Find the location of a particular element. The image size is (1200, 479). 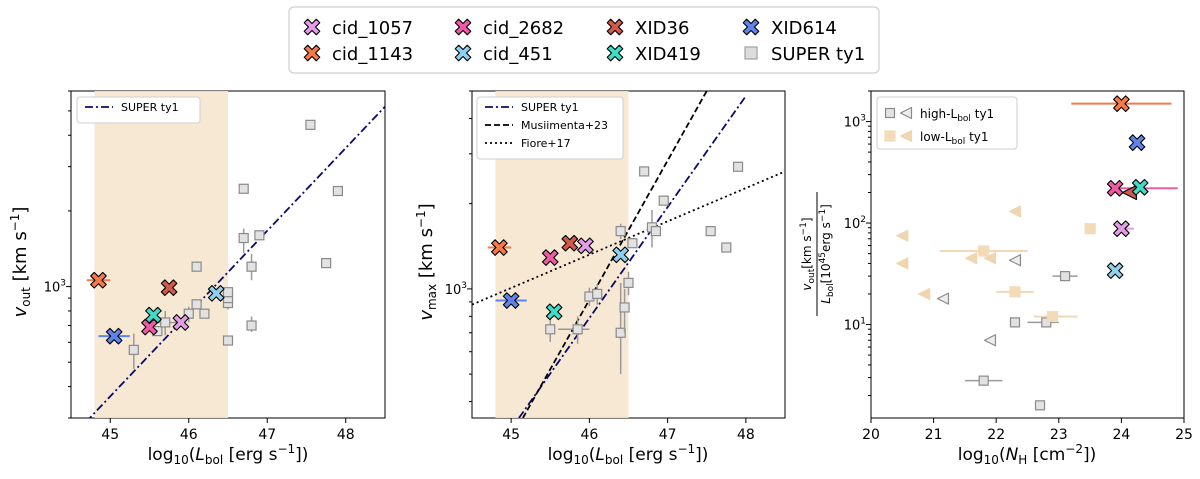

panel-legend: SUPER ty1 is located at coordinates (138, 110).